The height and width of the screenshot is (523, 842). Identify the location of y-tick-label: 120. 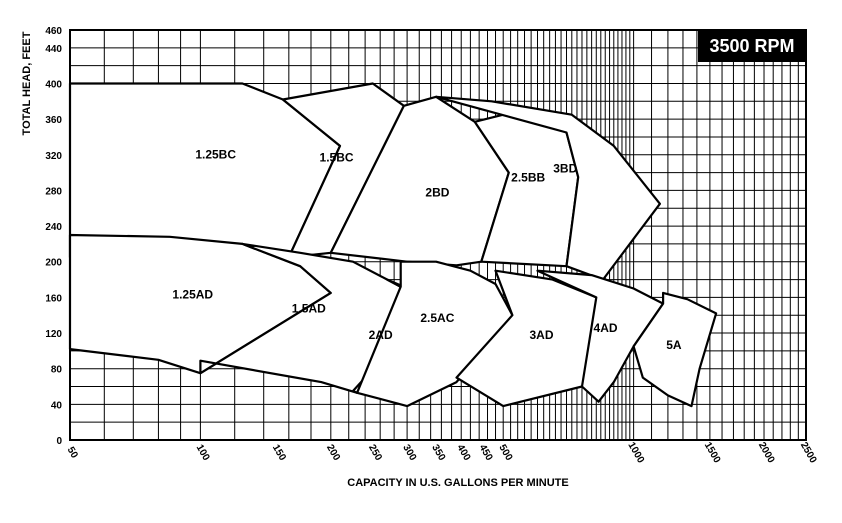
(53, 334).